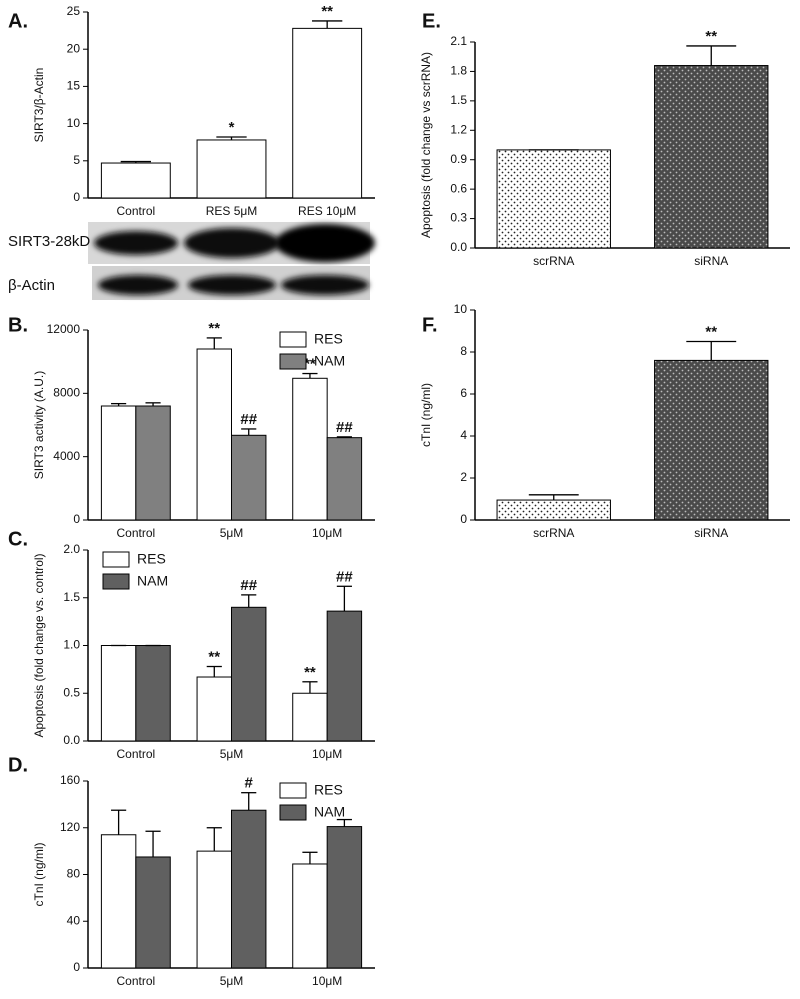 Image resolution: width=800 pixels, height=999 pixels. Describe the element at coordinates (191, 261) in the screenshot. I see `western-blot: SIRT3-28kD β-Actin` at that location.